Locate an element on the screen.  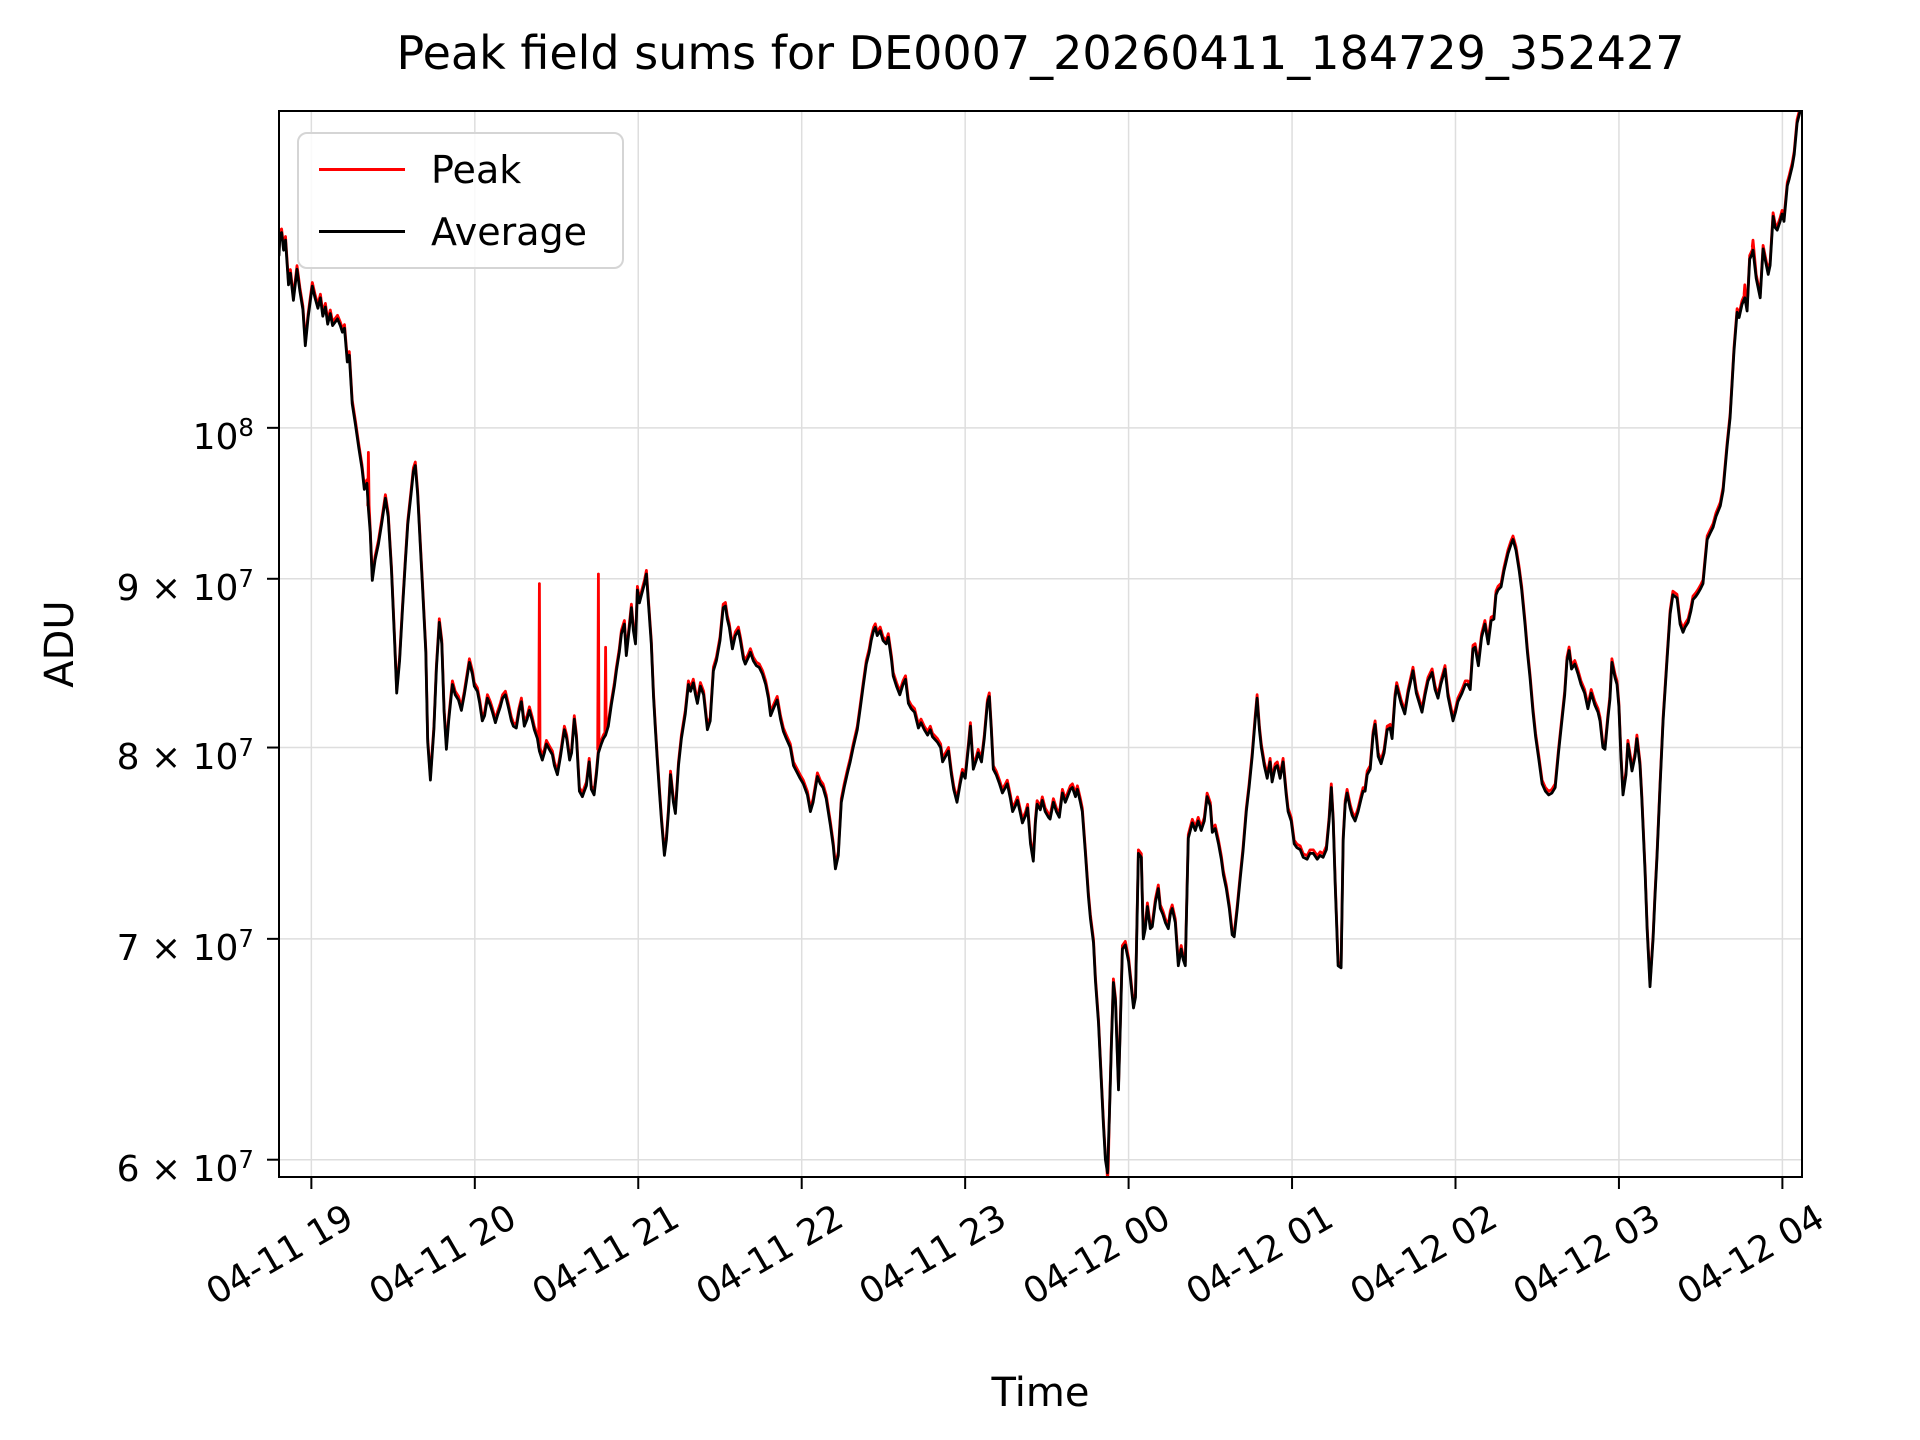
y-tick-label: 108 is located at coordinates (223, 435).